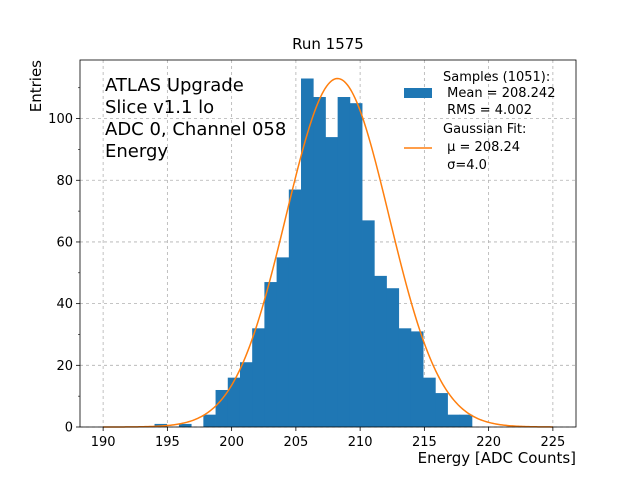 This screenshot has width=640, height=480. I want to click on x-tick-label: 190, so click(103, 442).